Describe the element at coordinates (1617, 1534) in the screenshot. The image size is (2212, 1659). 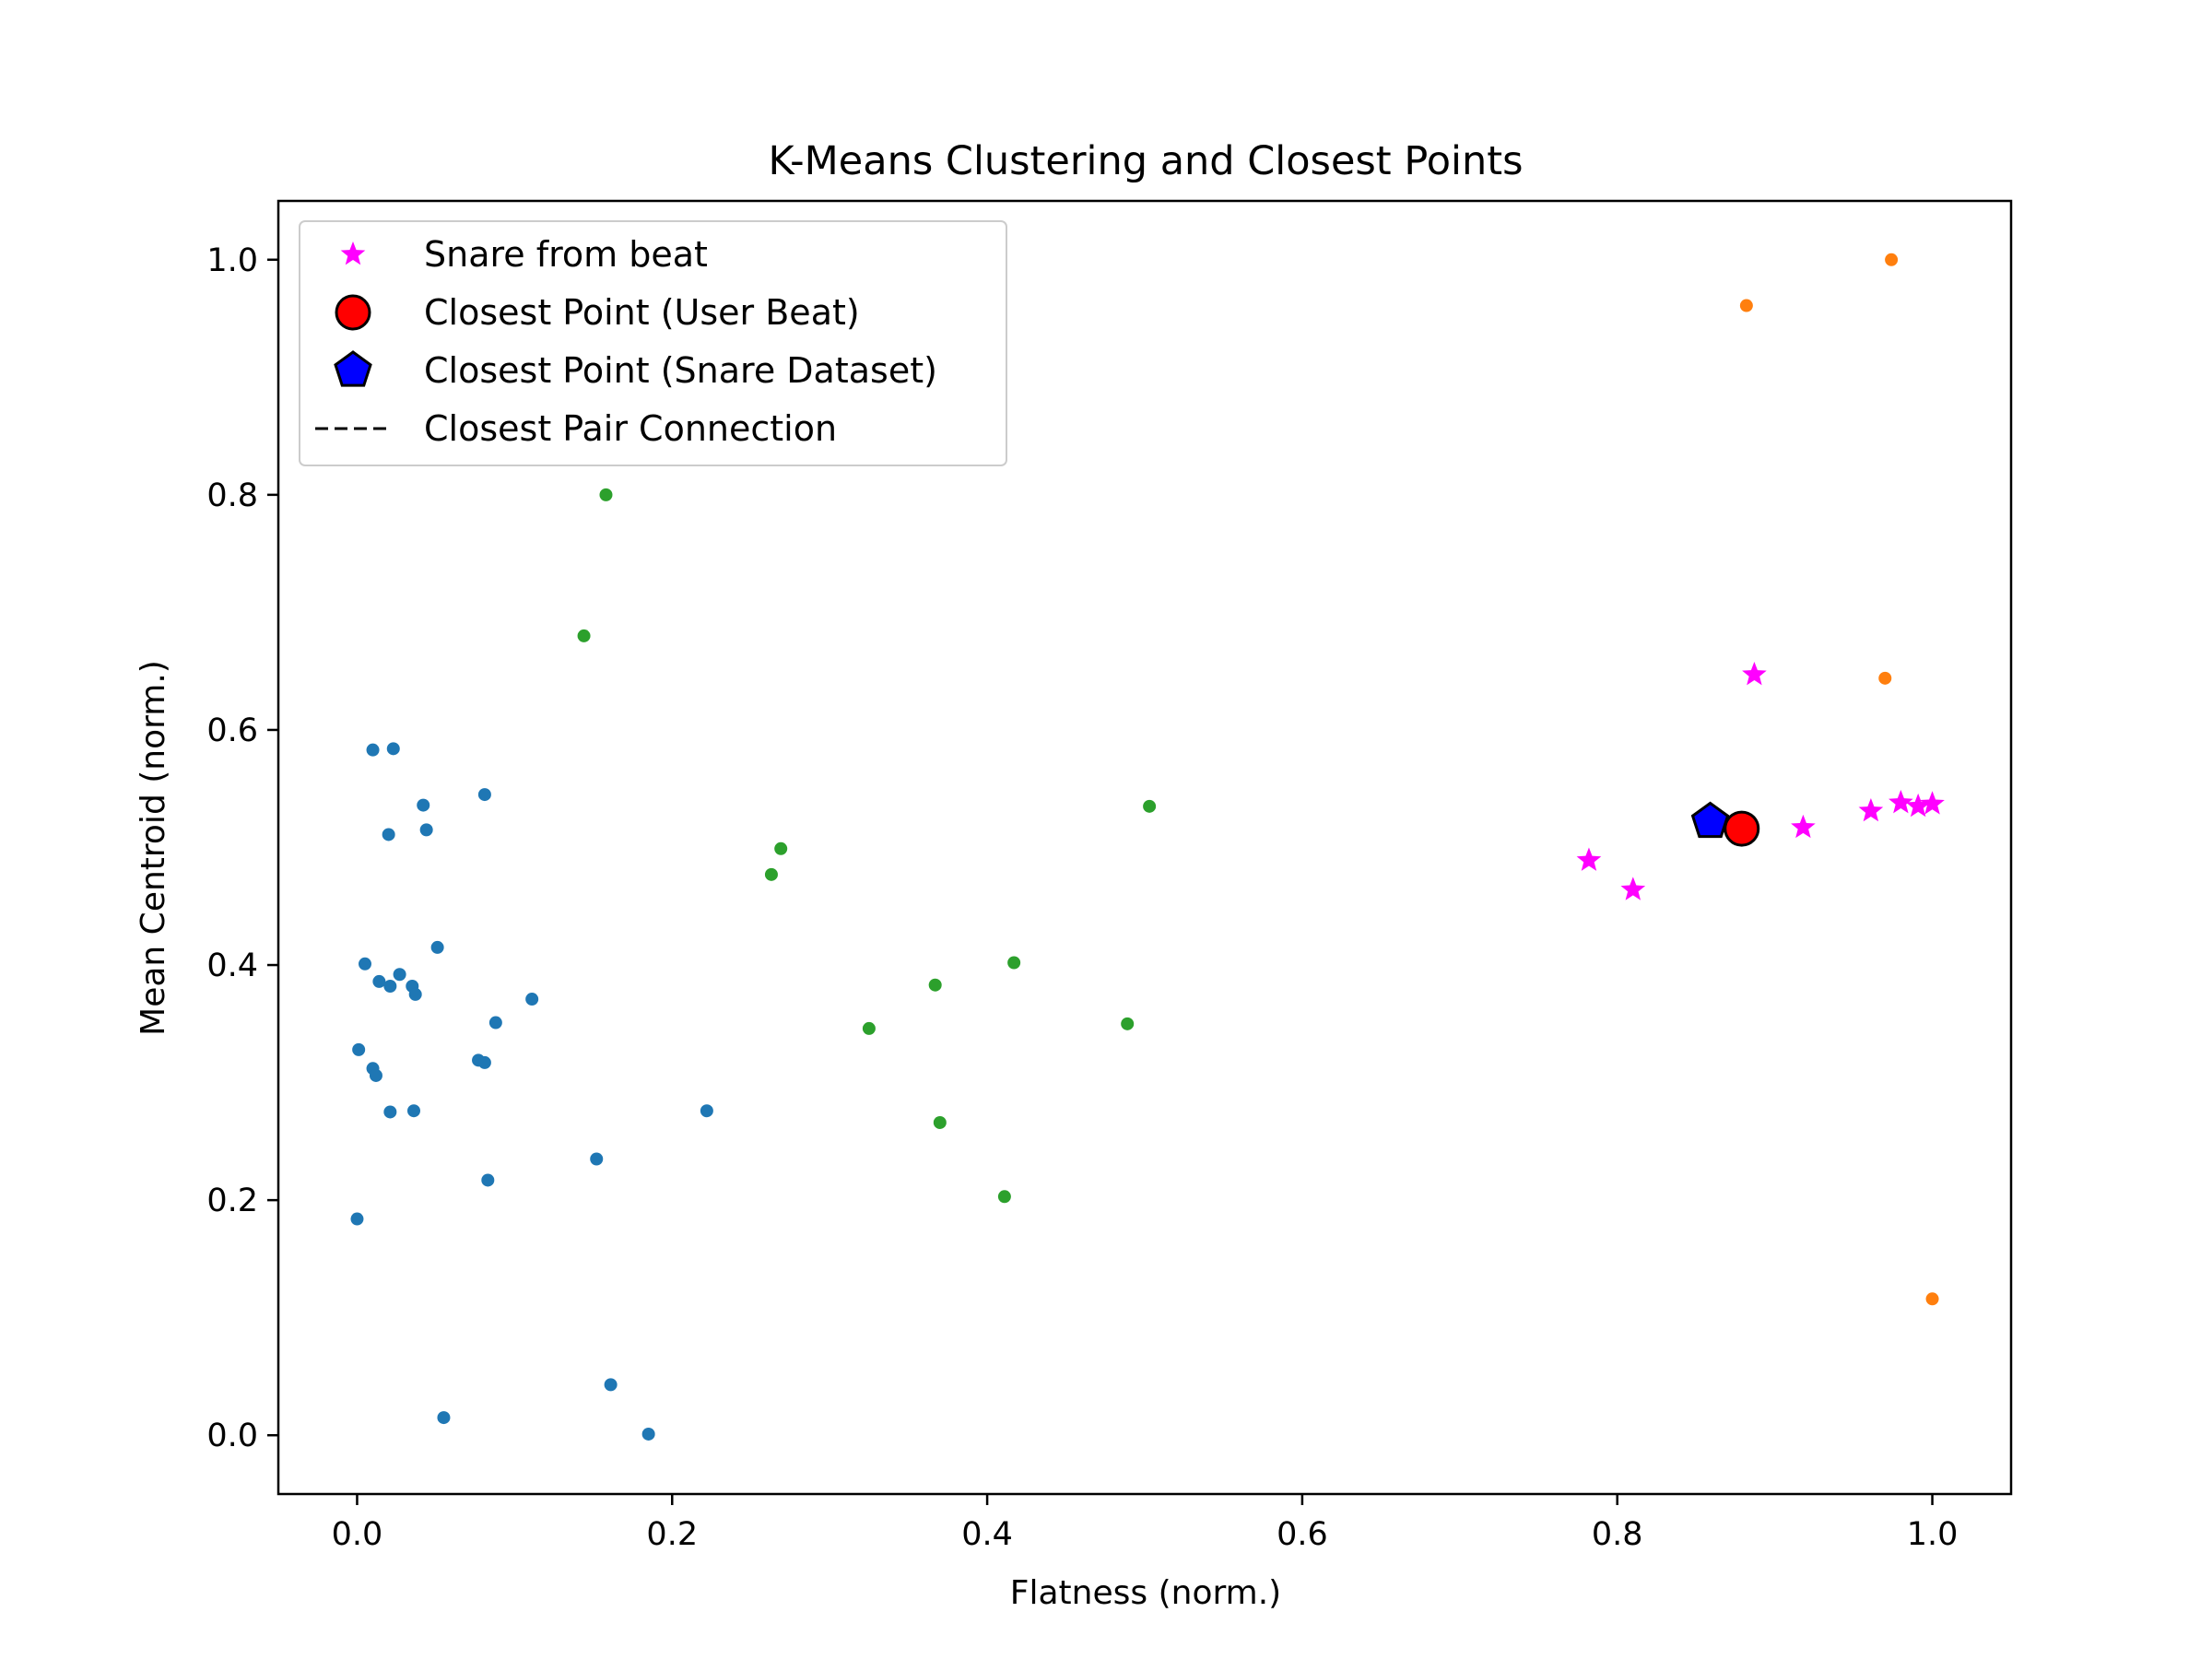
I see `x-tick-label: 0.8` at that location.